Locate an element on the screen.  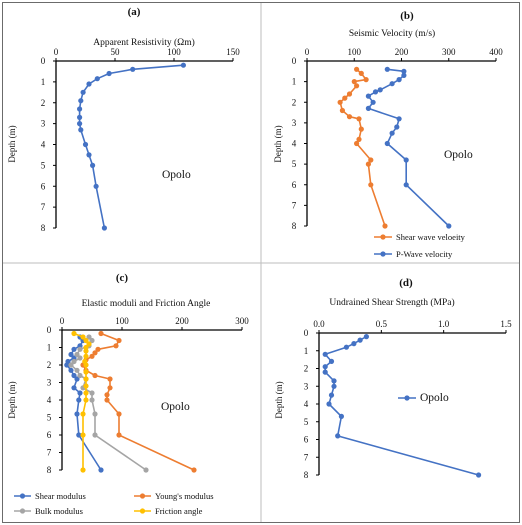
y-tick-label: 4 is located at coordinates (49, 400).